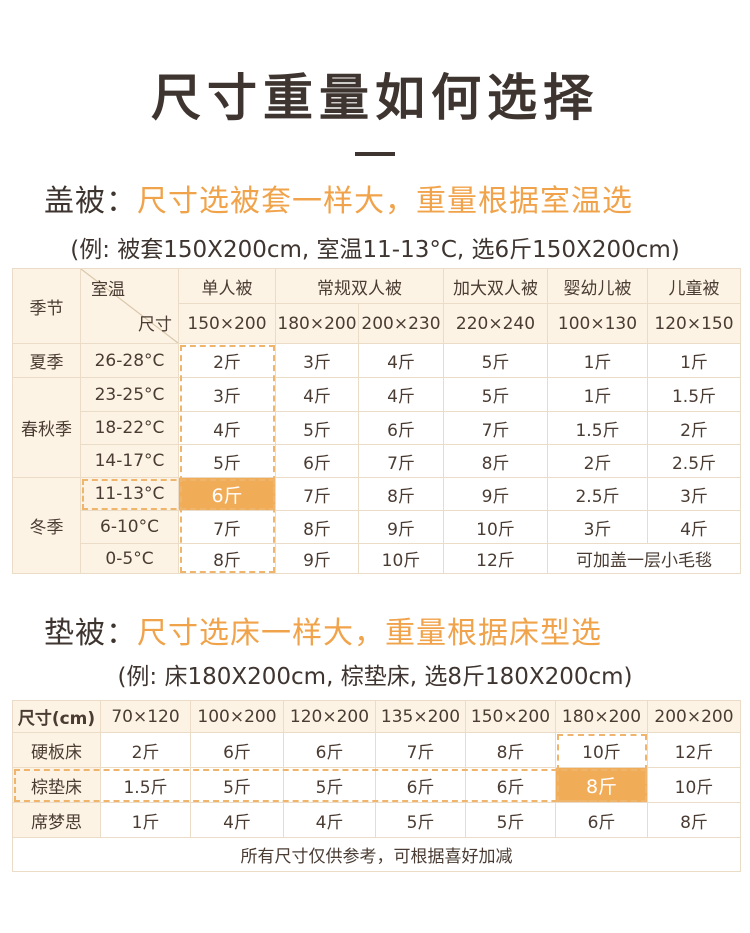 The height and width of the screenshot is (933, 750). What do you see at coordinates (155, 325) in the screenshot?
I see `size-header: 尺寸` at bounding box center [155, 325].